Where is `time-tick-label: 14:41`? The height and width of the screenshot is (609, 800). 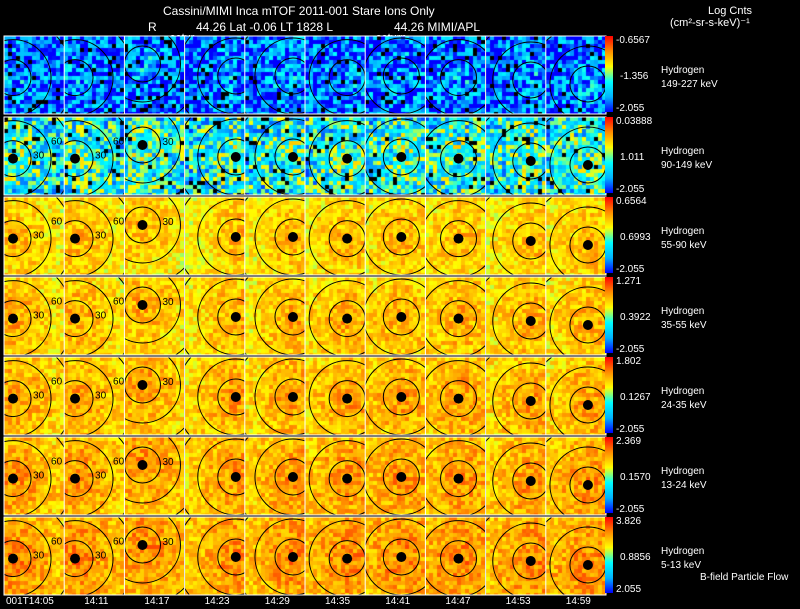 time-tick-label: 14:41 is located at coordinates (398, 601).